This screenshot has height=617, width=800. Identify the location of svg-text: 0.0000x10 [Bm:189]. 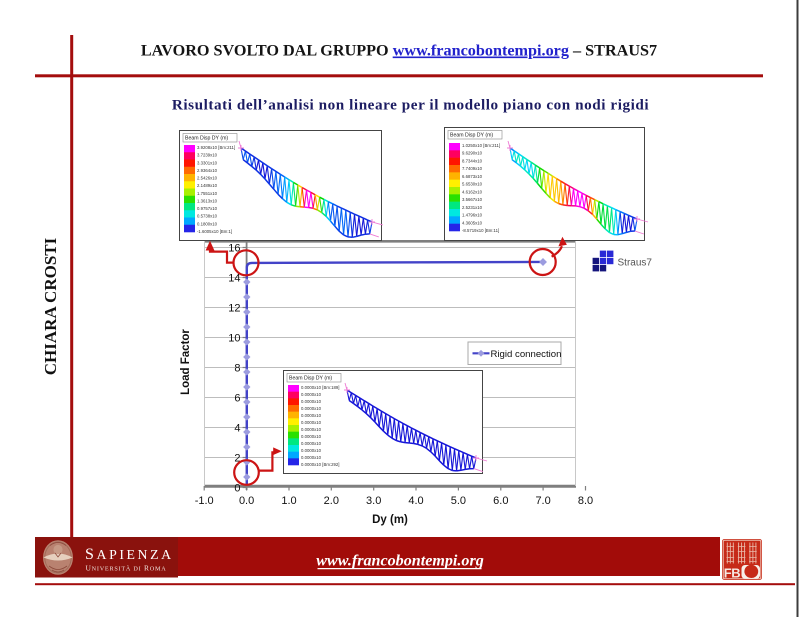
(320, 387).